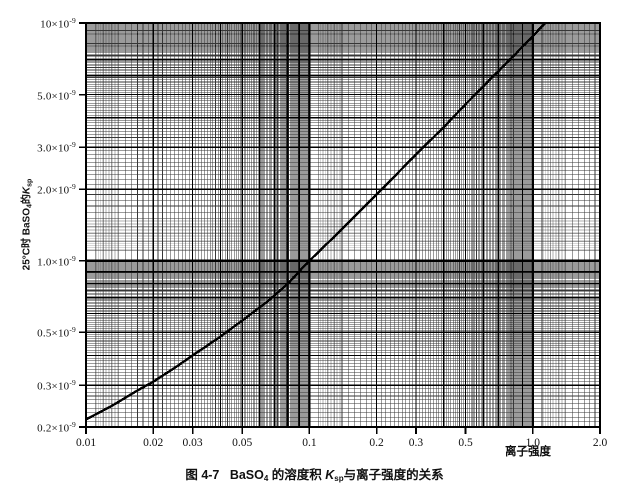  What do you see at coordinates (330, 475) in the screenshot?
I see `caption-ksp-symbol: K` at bounding box center [330, 475].